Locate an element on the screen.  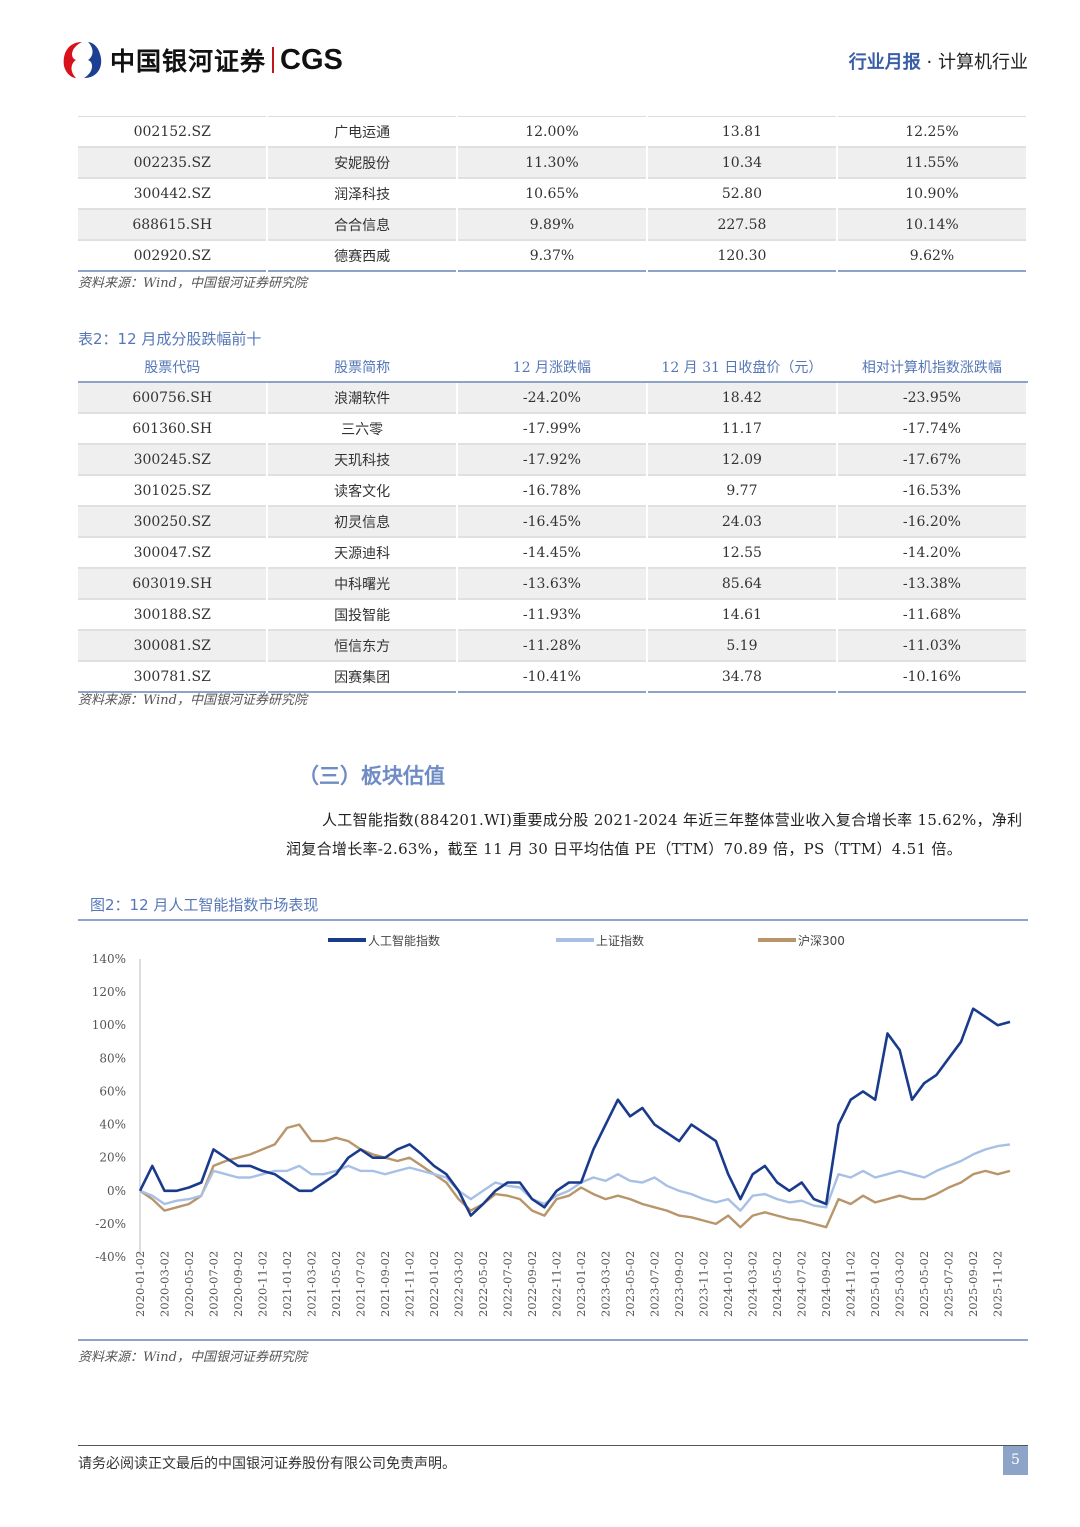
x-tick-label: 2022-11-02 is located at coordinates (557, 1284).